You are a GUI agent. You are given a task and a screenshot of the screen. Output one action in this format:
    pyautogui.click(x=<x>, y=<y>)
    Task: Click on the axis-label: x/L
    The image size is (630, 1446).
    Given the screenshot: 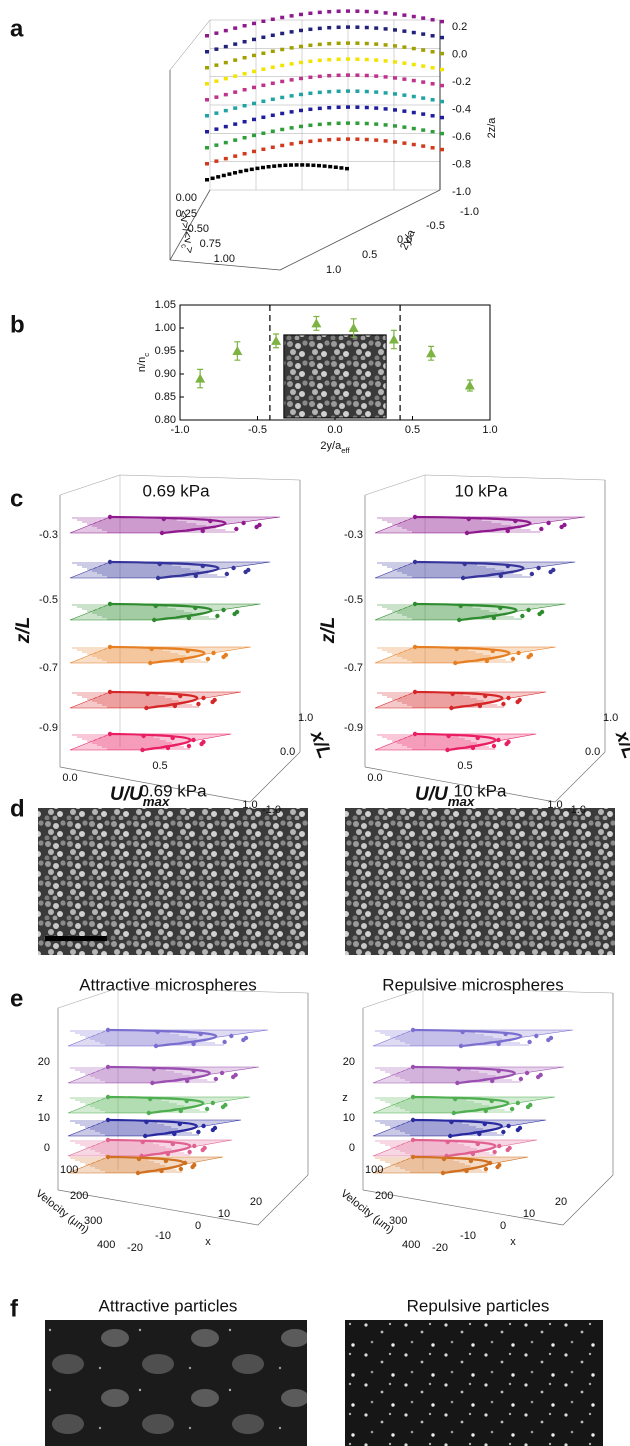 What is the action you would take?
    pyautogui.click(x=620, y=744)
    